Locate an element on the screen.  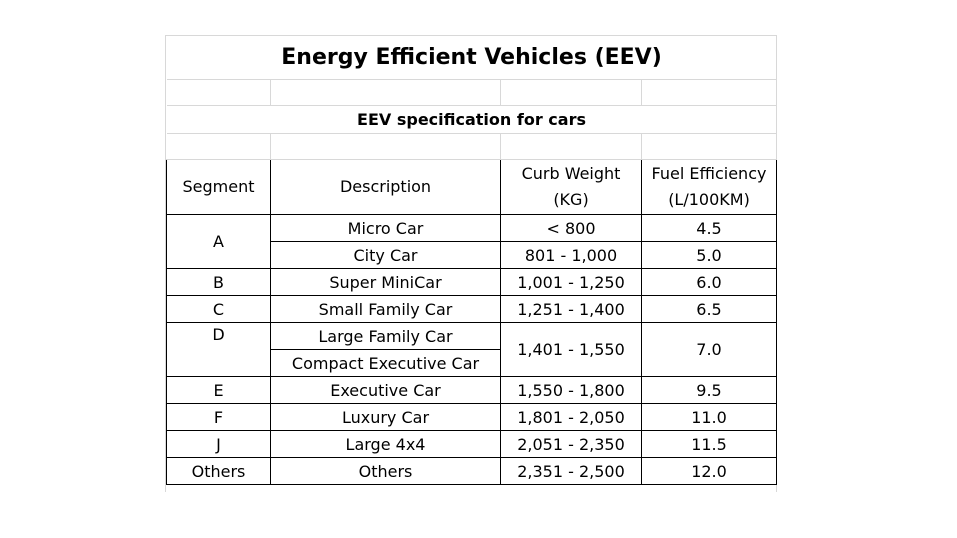
weight-cell: 1,251 - 1,400 is located at coordinates (571, 309).